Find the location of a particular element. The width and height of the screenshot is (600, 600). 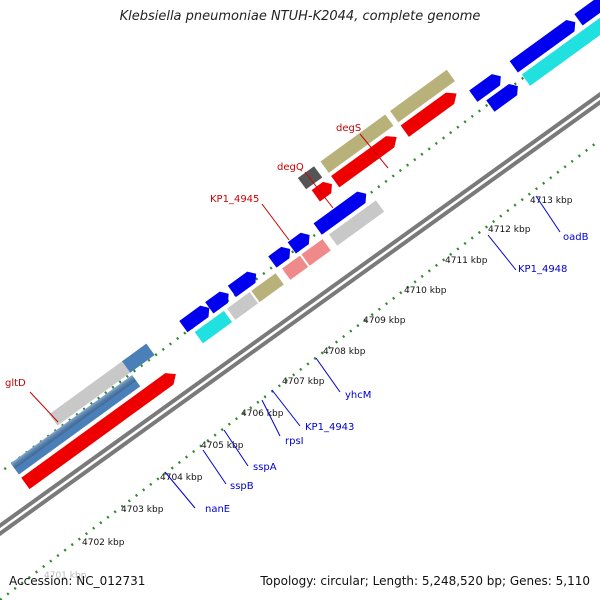

tick-label: 4706 kbp is located at coordinates (262, 414).